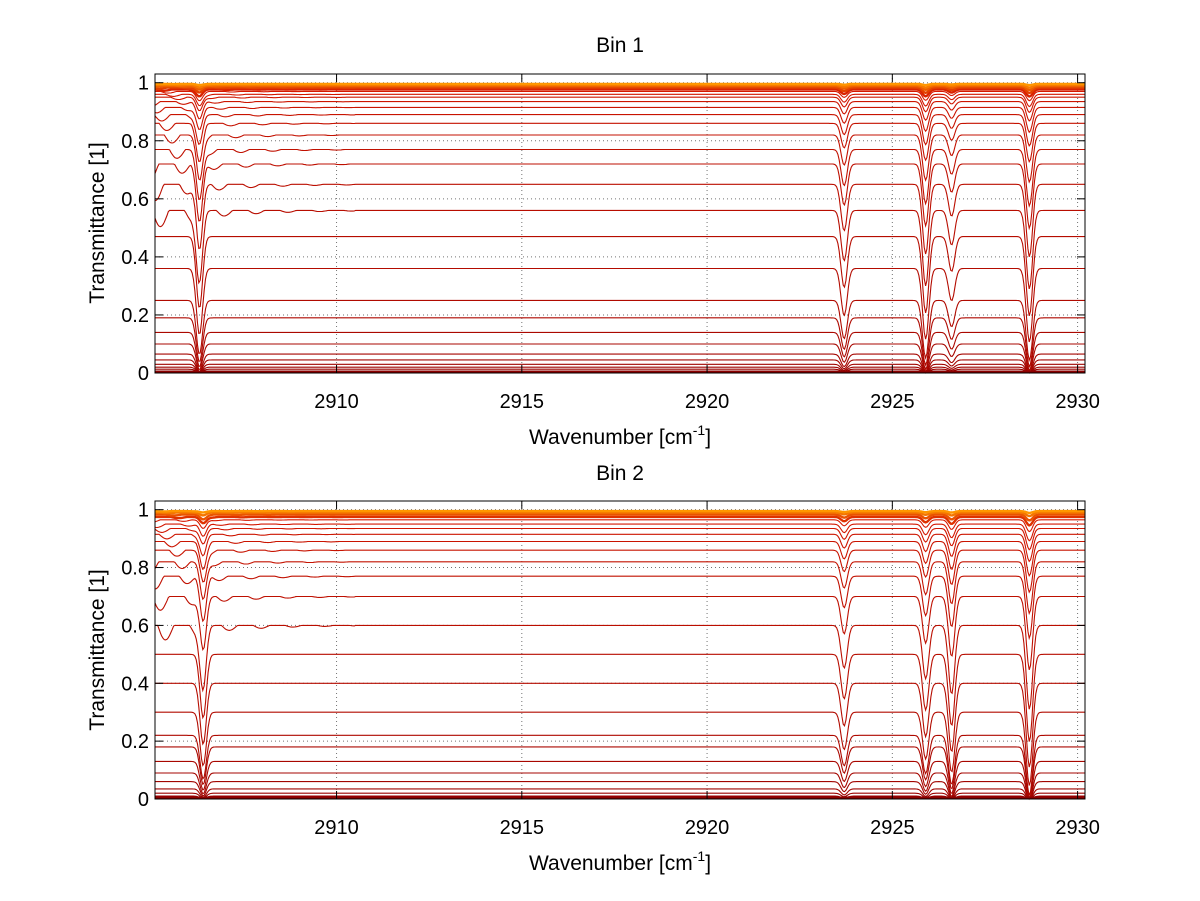 Image resolution: width=1200 pixels, height=901 pixels. Describe the element at coordinates (620, 473) in the screenshot. I see `chart-title: Bin 2` at that location.